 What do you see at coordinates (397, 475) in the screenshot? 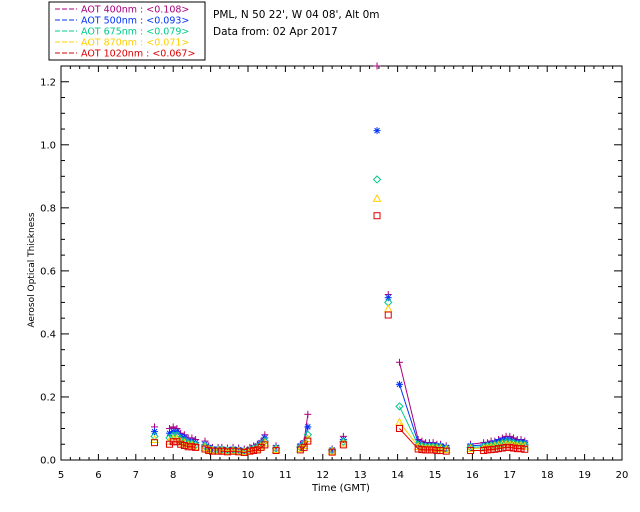
I see `x-tick-label: 14` at bounding box center [397, 475].